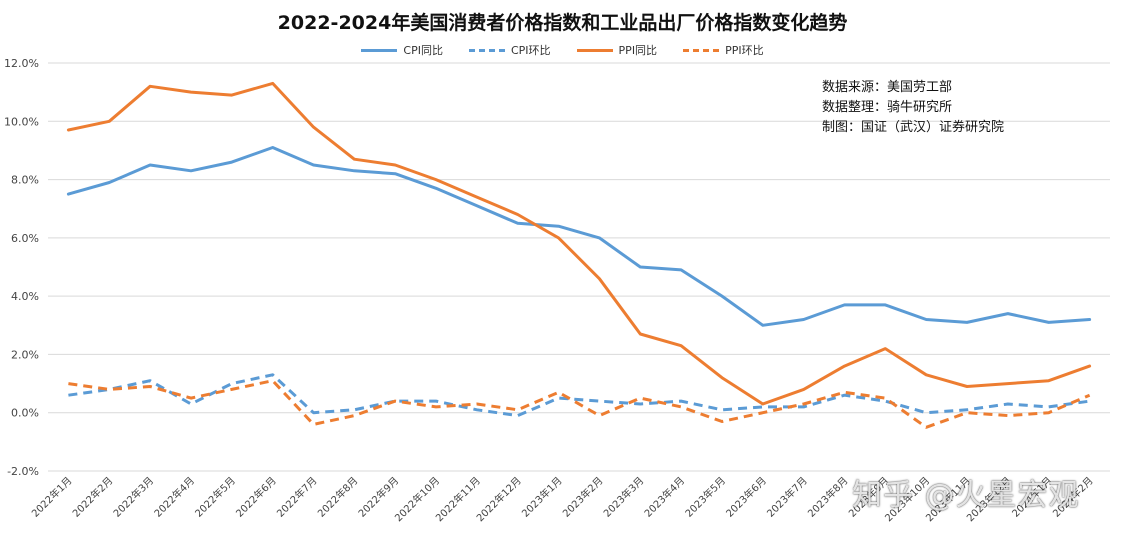  What do you see at coordinates (887, 107) in the screenshot?
I see `source-line-data-compiler: 数据整理：骑牛研究所` at bounding box center [887, 107].